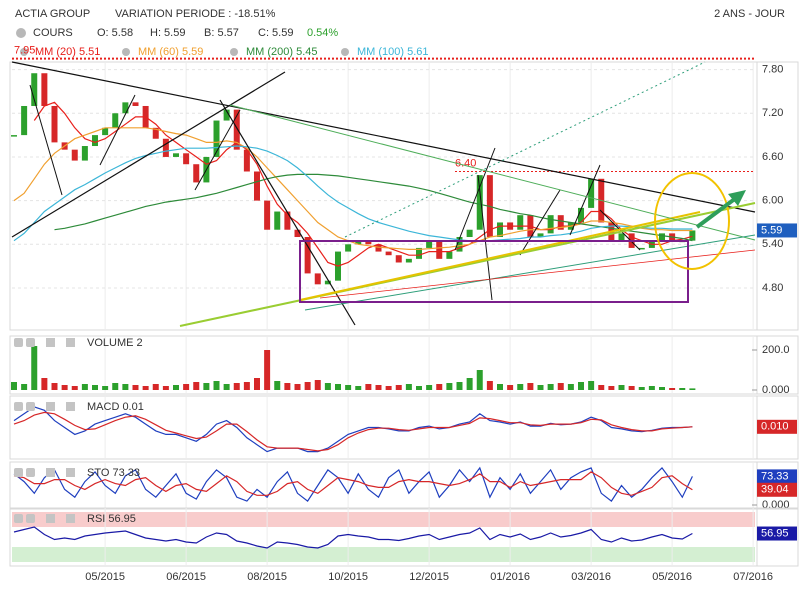  What do you see at coordinates (348, 577) in the screenshot?
I see `x-tick-label: 10/2015` at bounding box center [348, 577].